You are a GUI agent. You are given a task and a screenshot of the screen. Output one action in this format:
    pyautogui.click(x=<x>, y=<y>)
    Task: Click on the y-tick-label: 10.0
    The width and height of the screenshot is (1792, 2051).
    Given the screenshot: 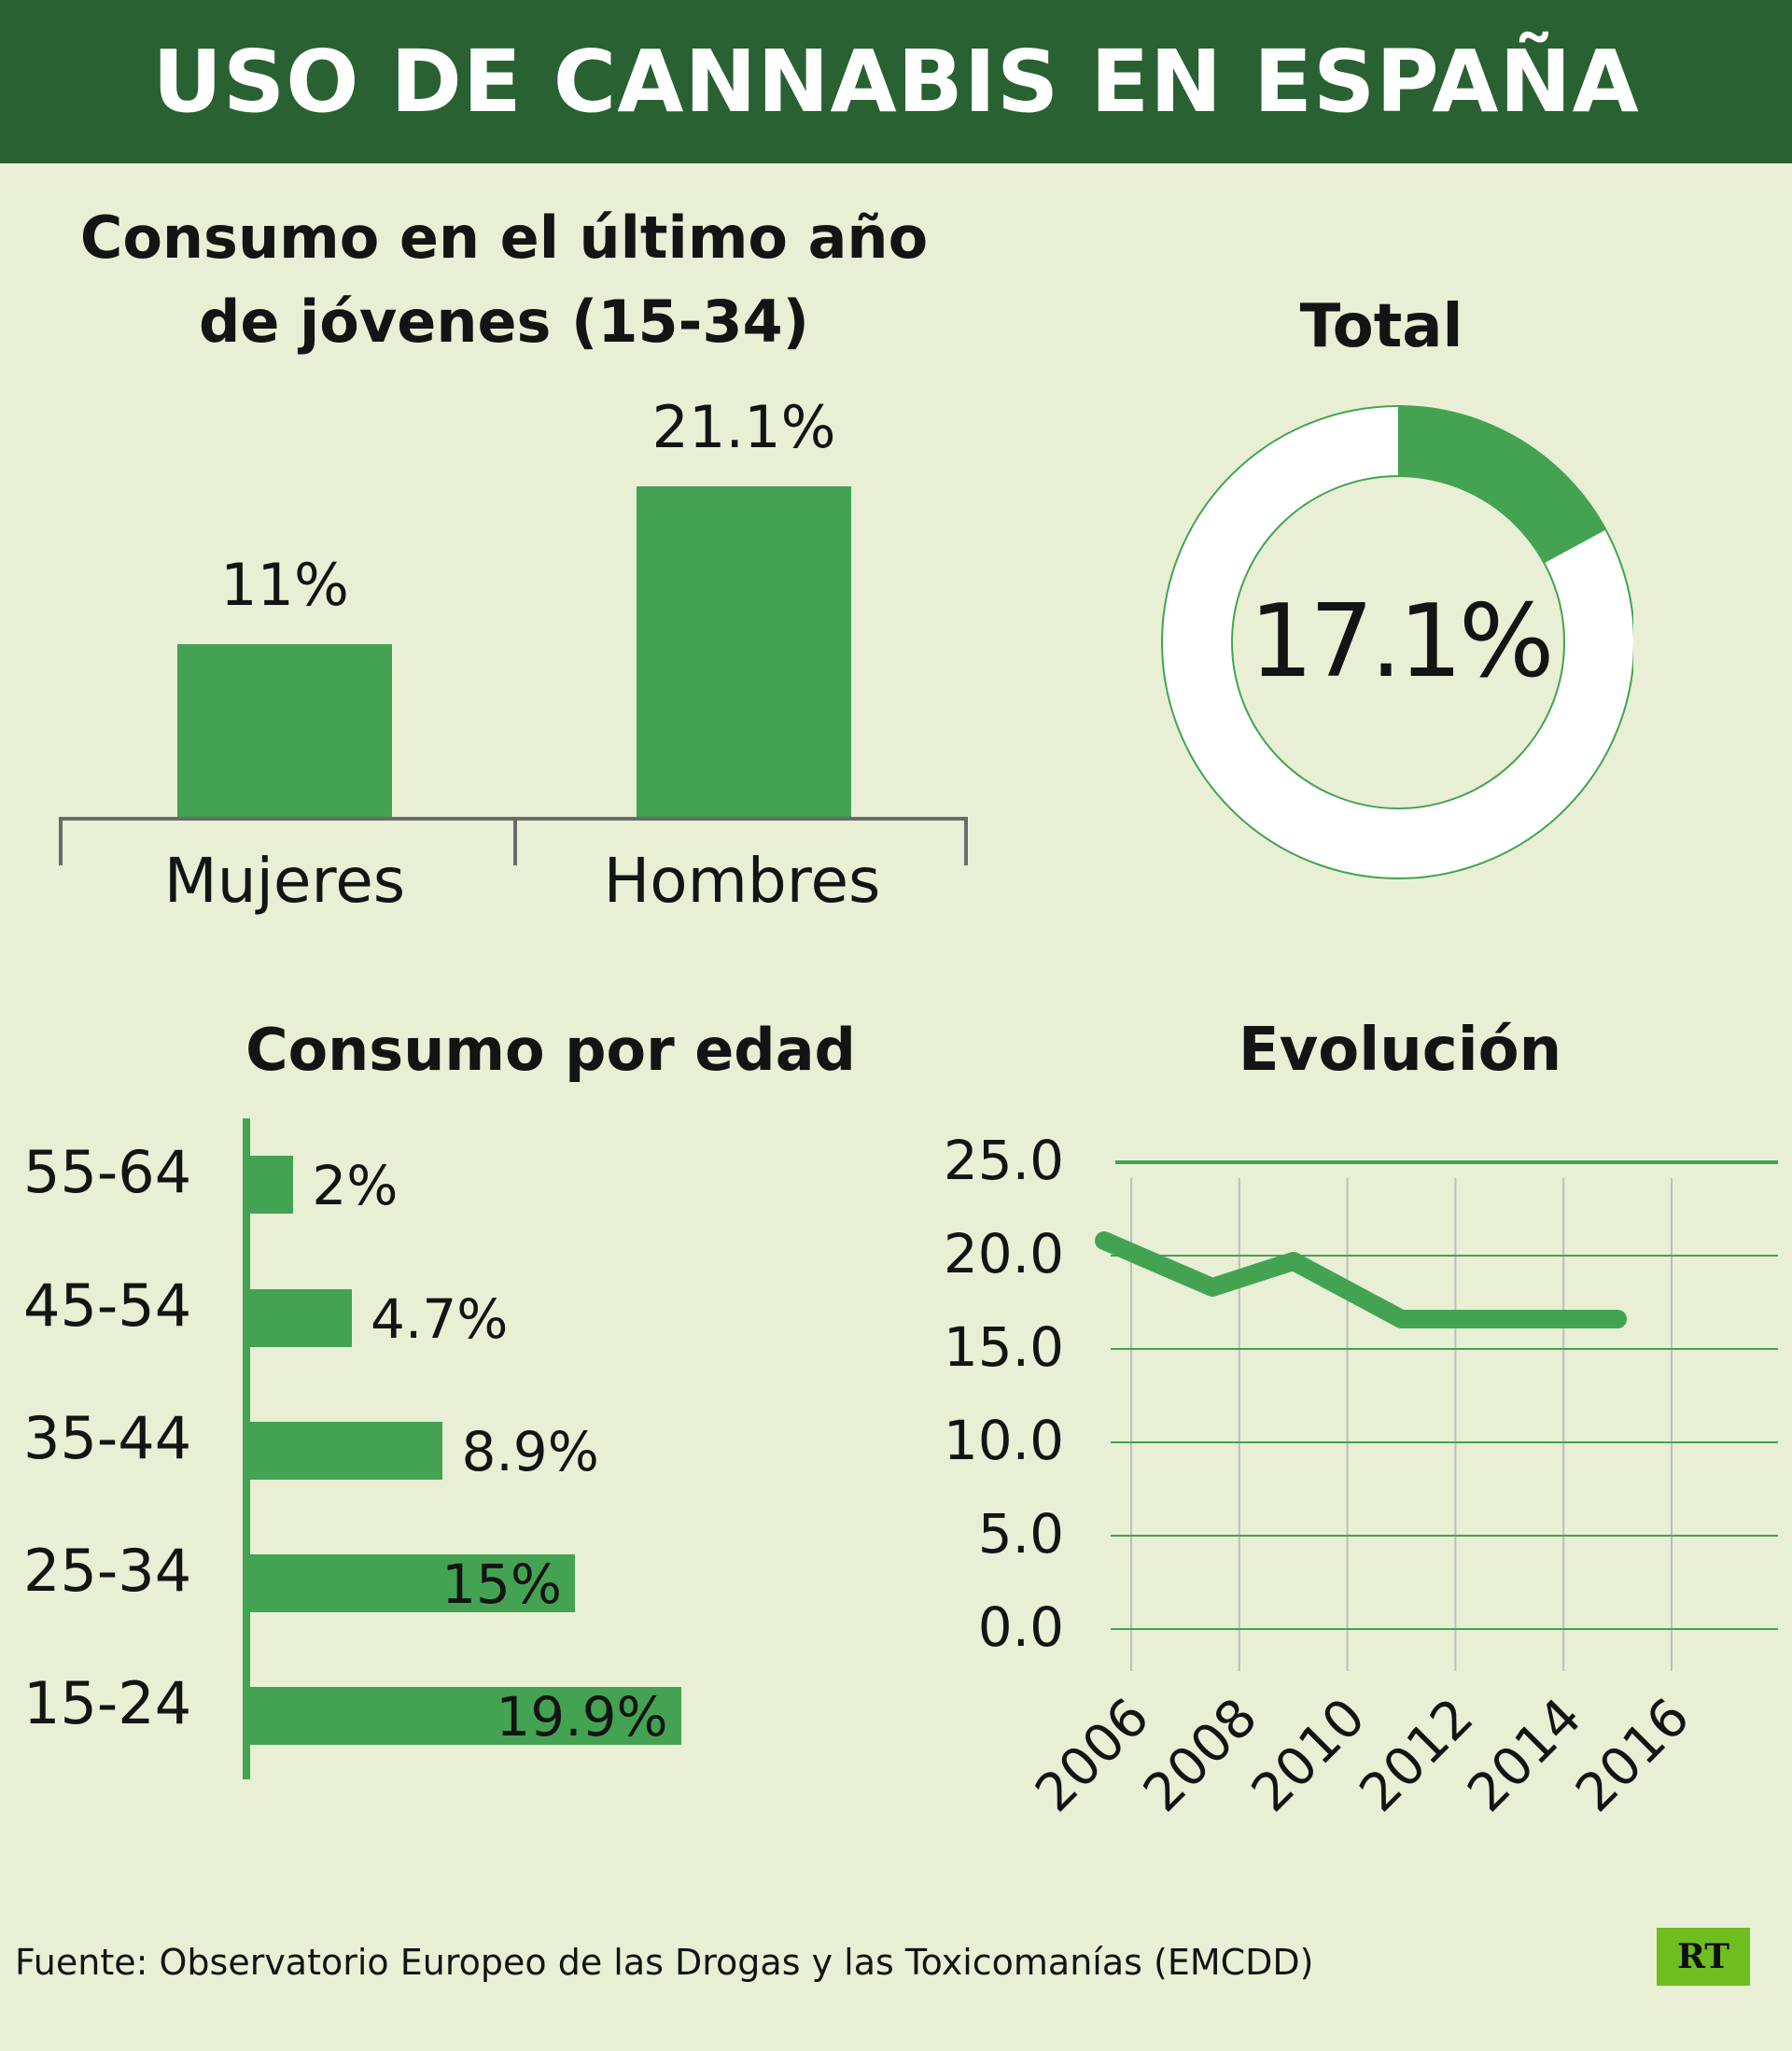 What is the action you would take?
    pyautogui.click(x=1004, y=1440)
    